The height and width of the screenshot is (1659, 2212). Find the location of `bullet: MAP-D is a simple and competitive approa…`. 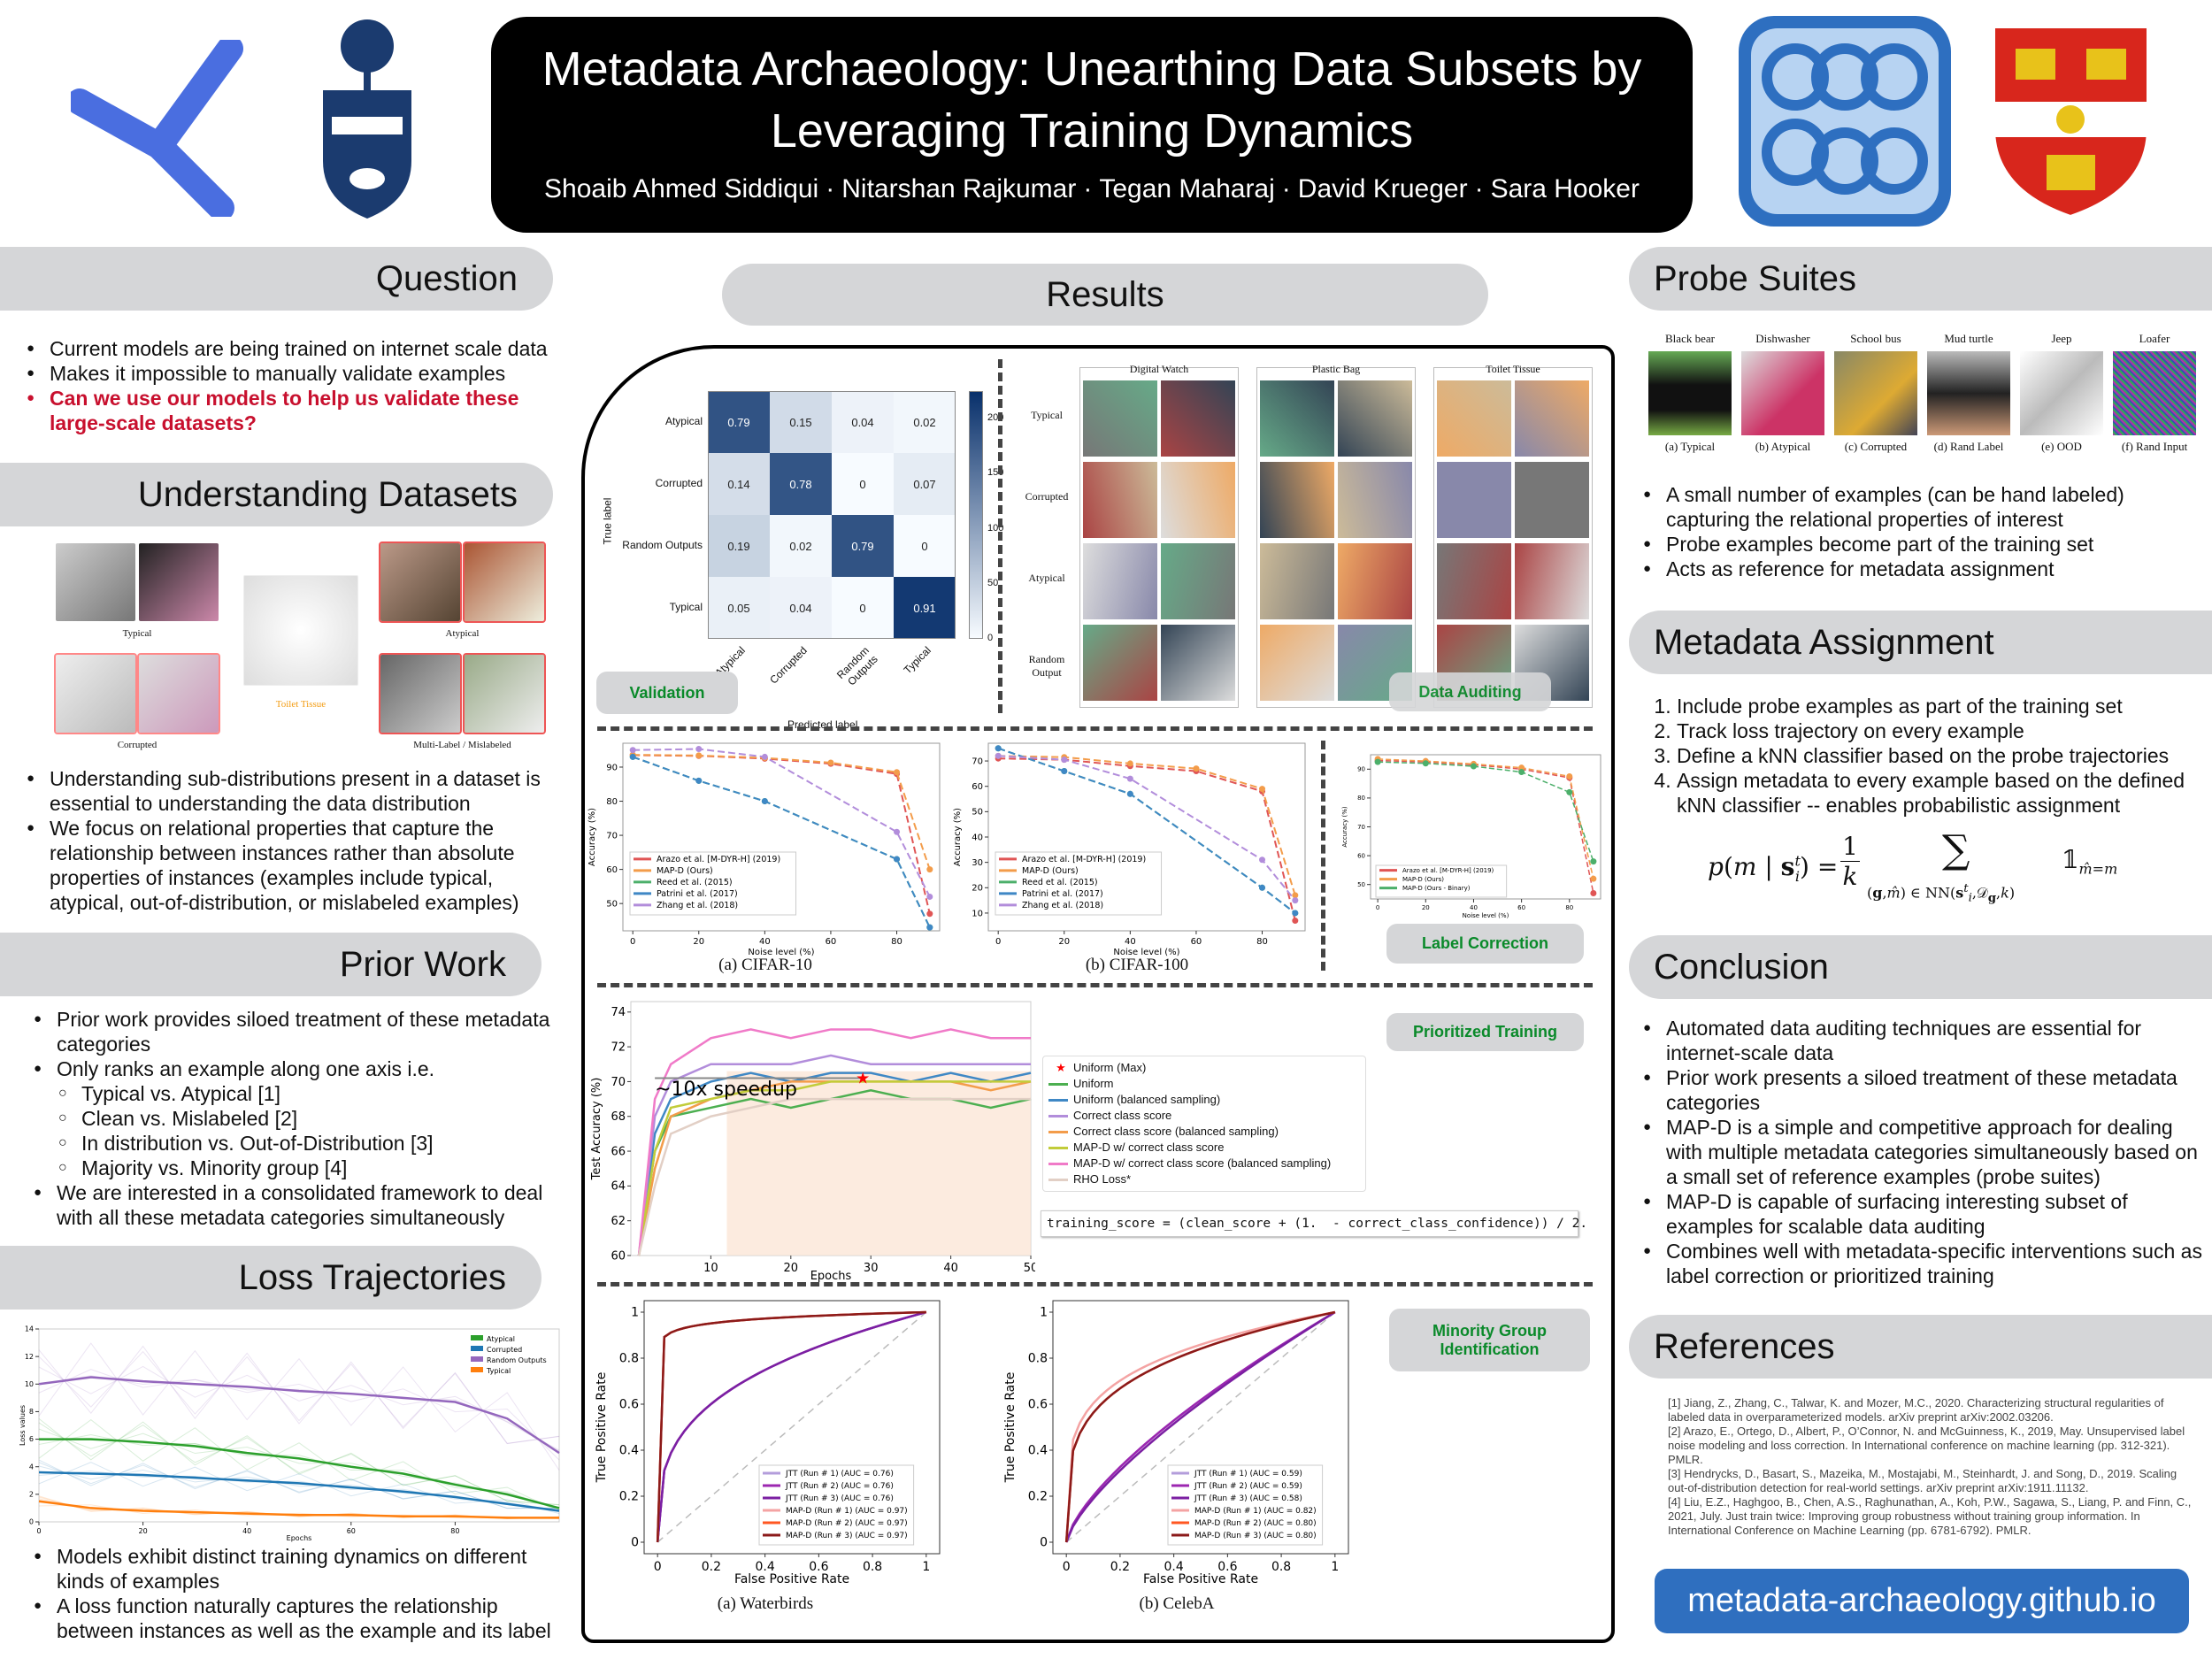

bullet: MAP-D is a simple and competitive approa… is located at coordinates (1925, 1152).